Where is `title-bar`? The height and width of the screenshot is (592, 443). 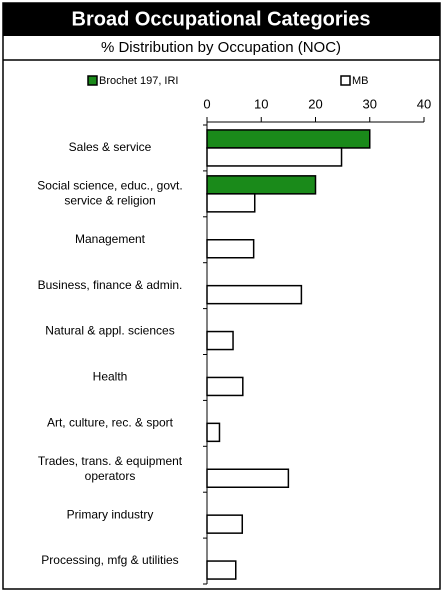
title-bar is located at coordinates (221, 19).